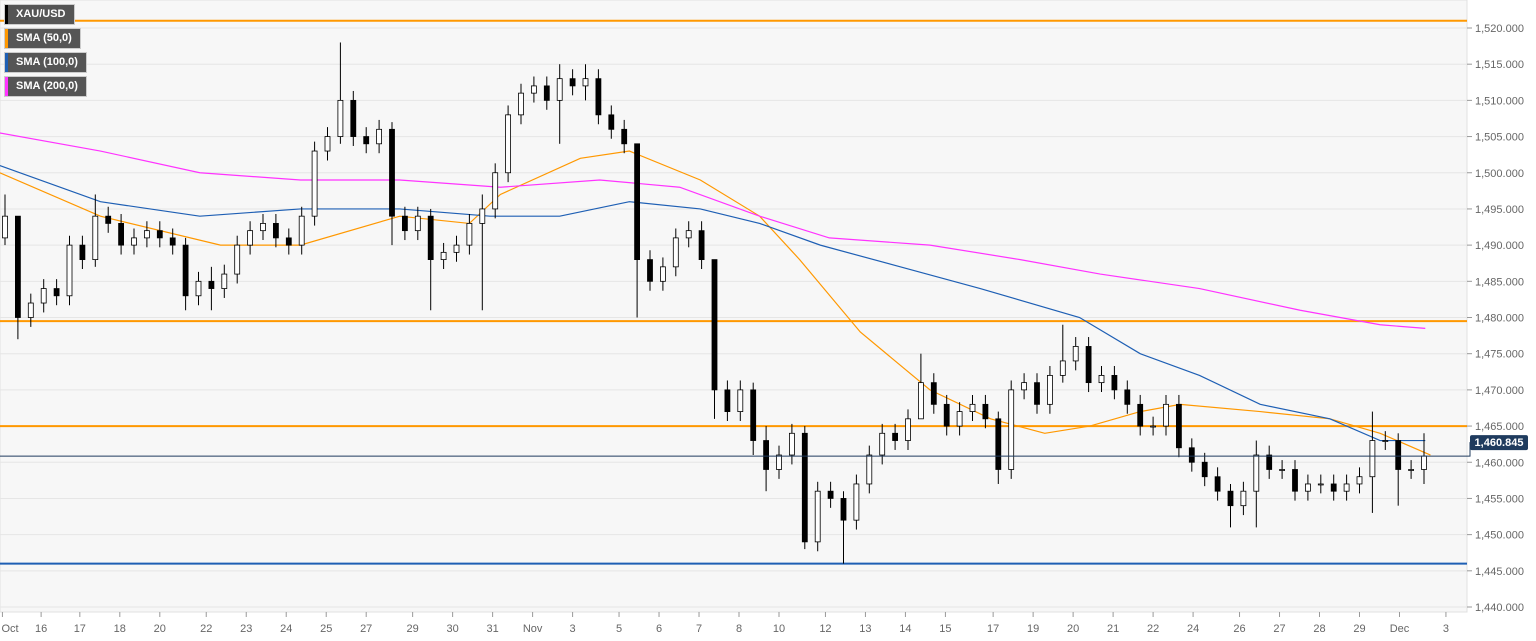 The width and height of the screenshot is (1536, 641). Describe the element at coordinates (42, 38) in the screenshot. I see `legend-item-sma50: SMA (50,0)` at that location.